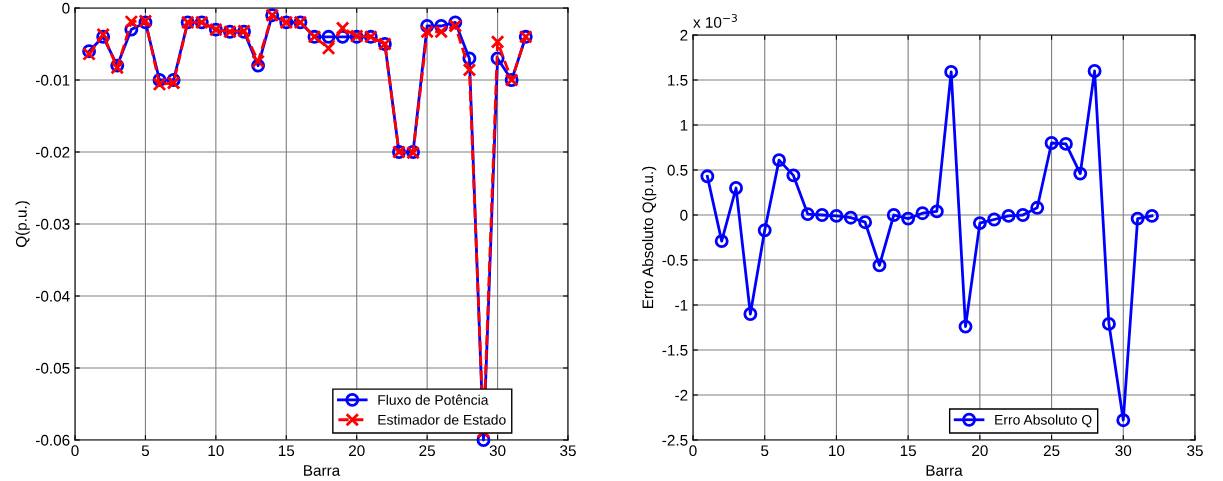 Image resolution: width=1223 pixels, height=481 pixels. What do you see at coordinates (53, 368) in the screenshot?
I see `y-tick-label: -0.05` at bounding box center [53, 368].